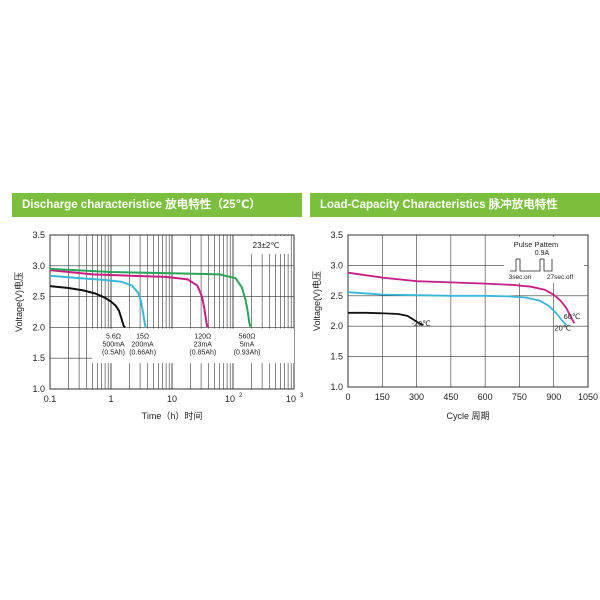  I want to click on x-tick-label: 1, so click(110, 399).